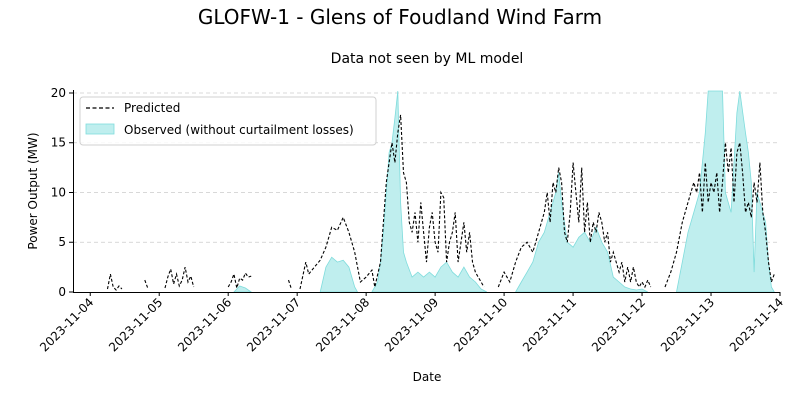  What do you see at coordinates (549, 324) in the screenshot?
I see `x-tick-label: 2023-11-11` at bounding box center [549, 324].